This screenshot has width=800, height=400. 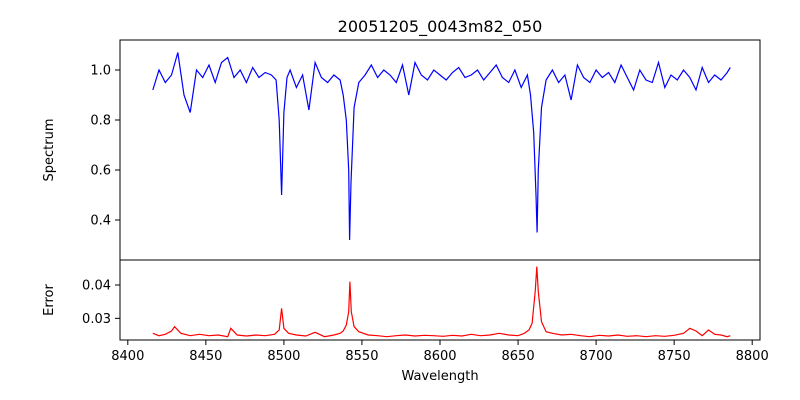 What do you see at coordinates (752, 356) in the screenshot?
I see `x-tick-label: 8800` at bounding box center [752, 356].